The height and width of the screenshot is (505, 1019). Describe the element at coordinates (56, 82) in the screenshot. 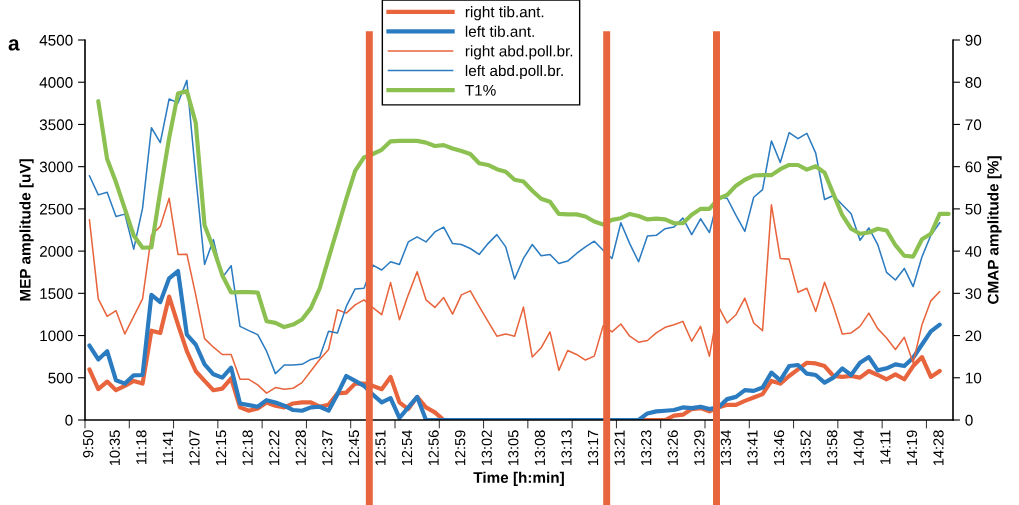

I see `y-tick-label: 4000` at that location.